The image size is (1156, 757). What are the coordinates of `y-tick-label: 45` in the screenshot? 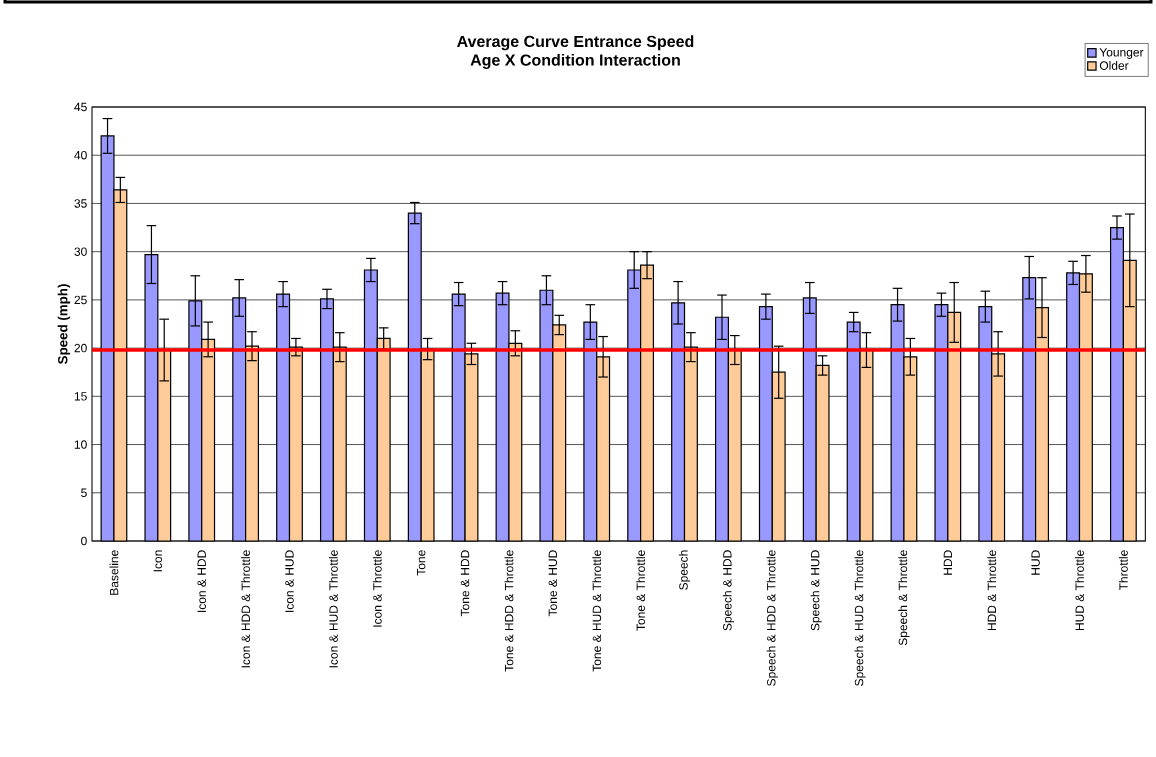 It's located at (80, 107).